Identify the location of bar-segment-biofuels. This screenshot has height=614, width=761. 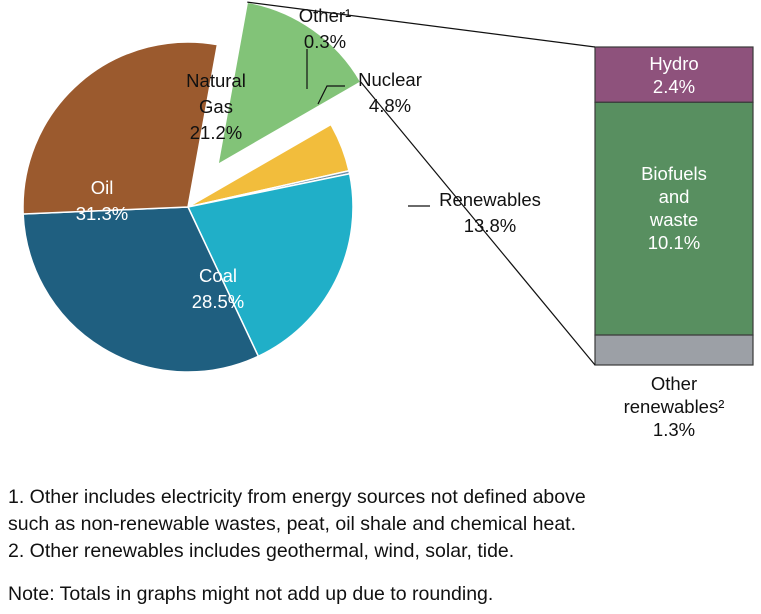
(674, 218).